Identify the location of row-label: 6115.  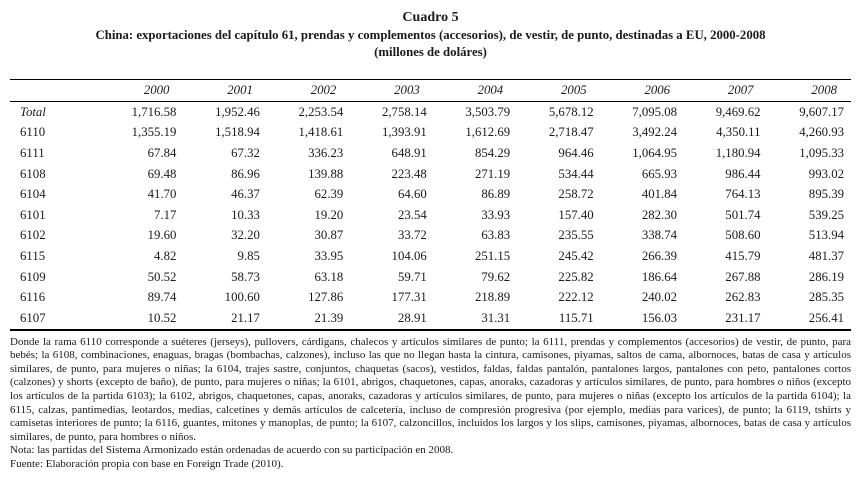
(33, 255).